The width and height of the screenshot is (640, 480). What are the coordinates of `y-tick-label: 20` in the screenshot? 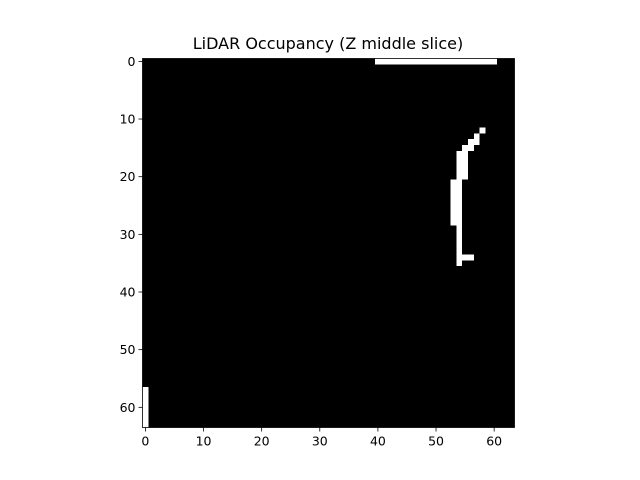 It's located at (128, 176).